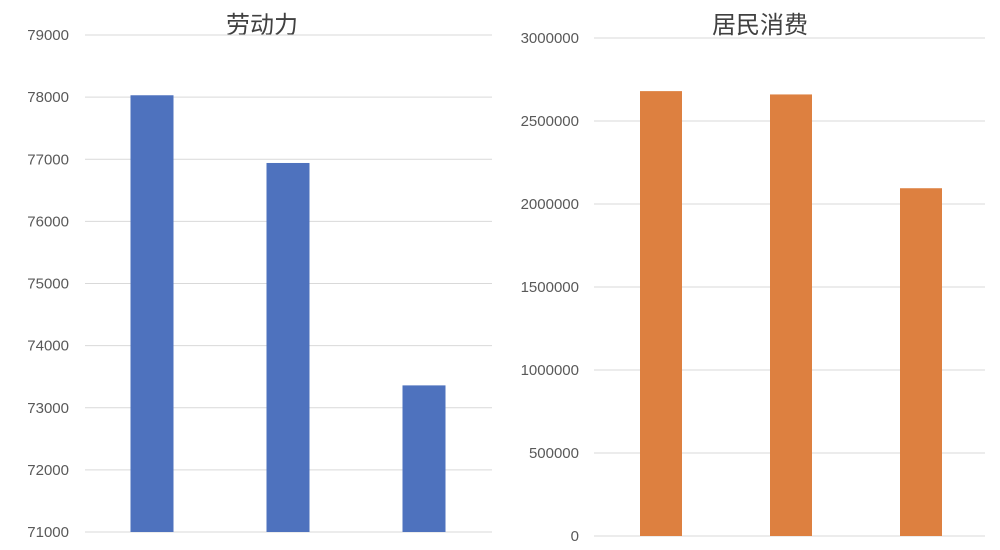  I want to click on y-tick-label: 79000, so click(48, 35).